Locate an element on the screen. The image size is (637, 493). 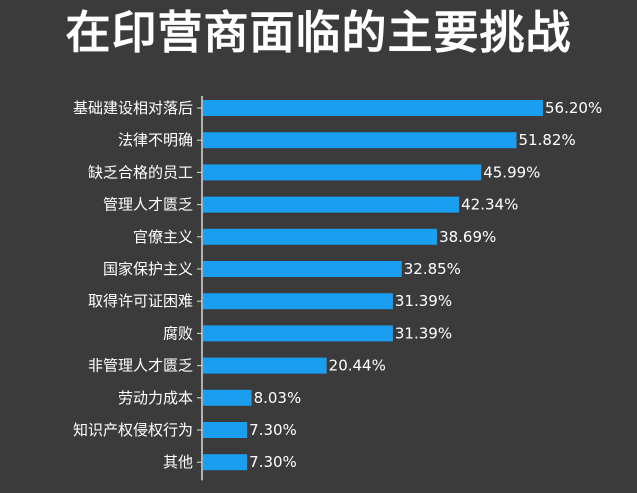
category-label: 知识产权侵权行为 is located at coordinates (133, 430).